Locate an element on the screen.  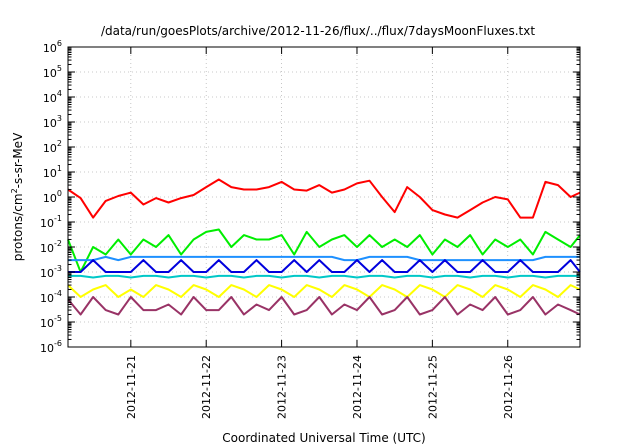
x-axis-label: Coordinated Universal Time (UTC) is located at coordinates (323, 438).